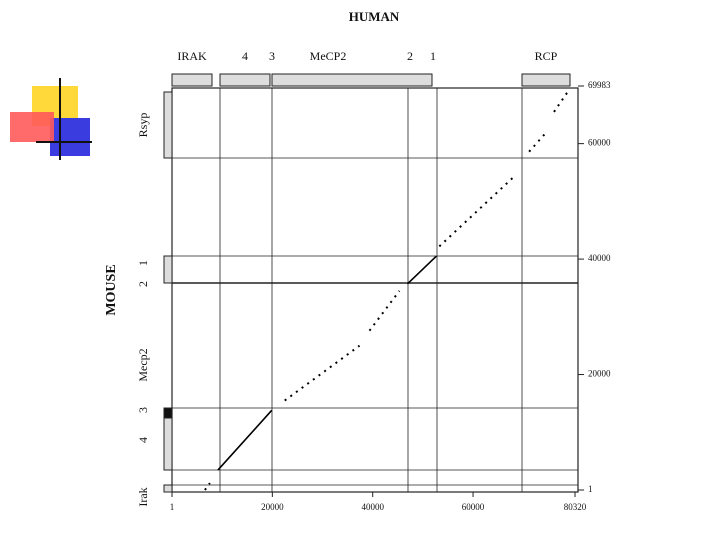 Image resolution: width=720 pixels, height=540 pixels. What do you see at coordinates (328, 56) in the screenshot?
I see `human-gene-label: MeCP2` at bounding box center [328, 56].